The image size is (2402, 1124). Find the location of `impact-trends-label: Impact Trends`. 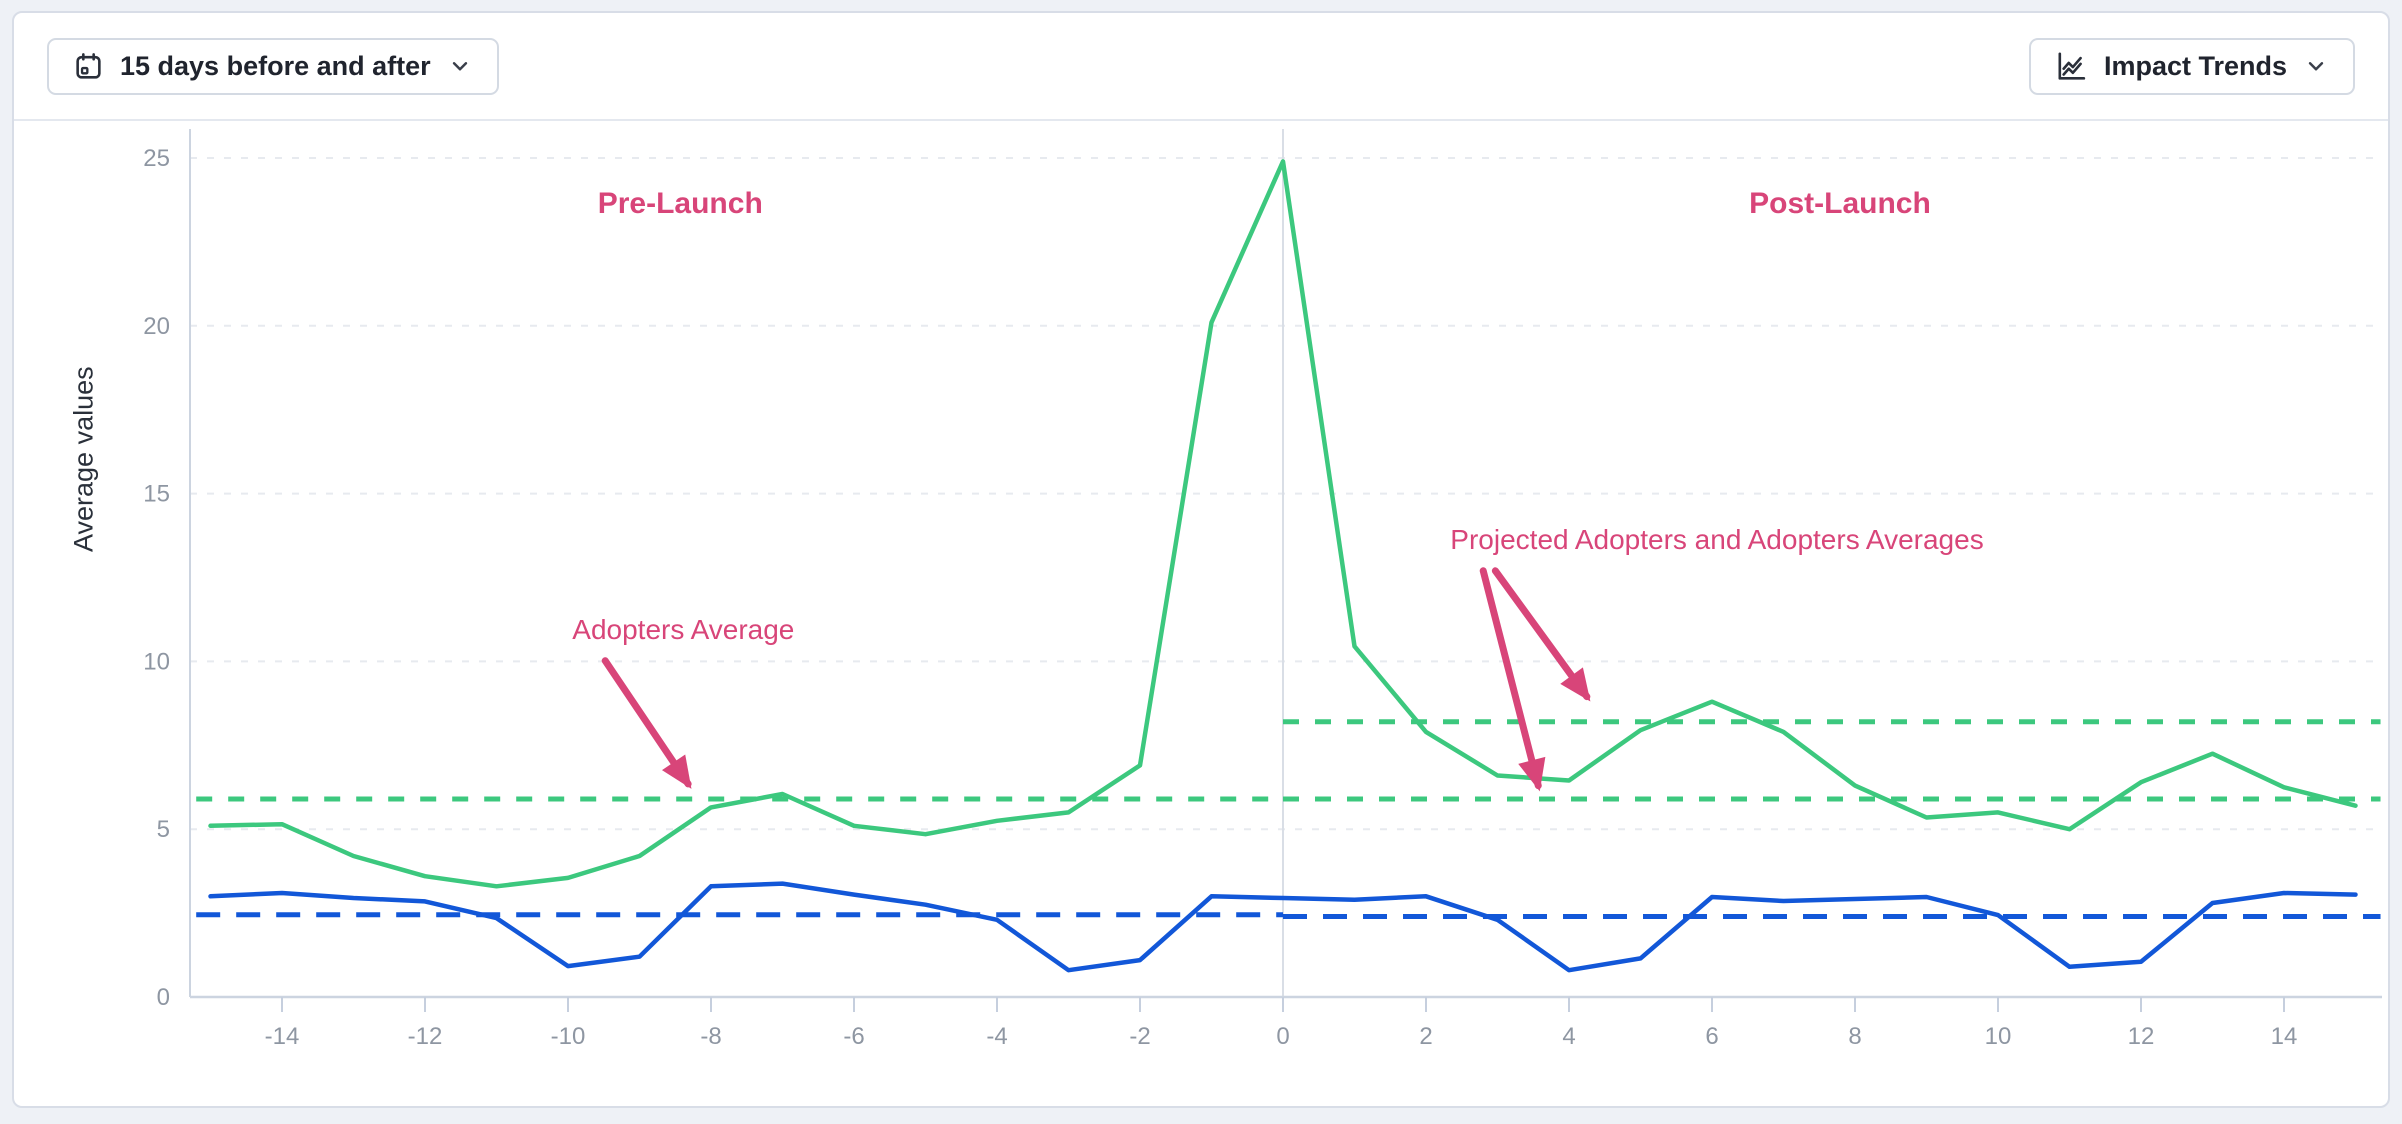

impact-trends-label: Impact Trends is located at coordinates (2195, 65).